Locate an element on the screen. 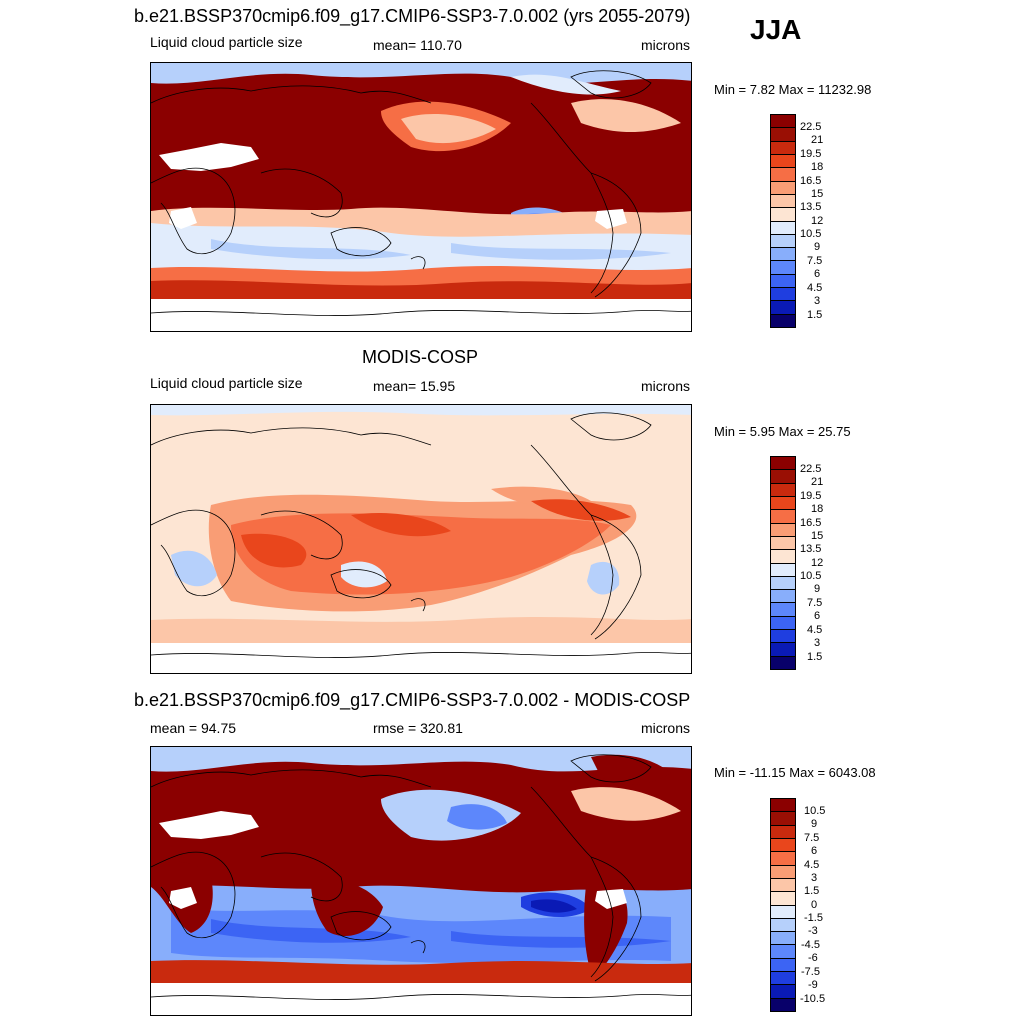 The image size is (1024, 1024). tick-label: -9 is located at coordinates (813, 985).